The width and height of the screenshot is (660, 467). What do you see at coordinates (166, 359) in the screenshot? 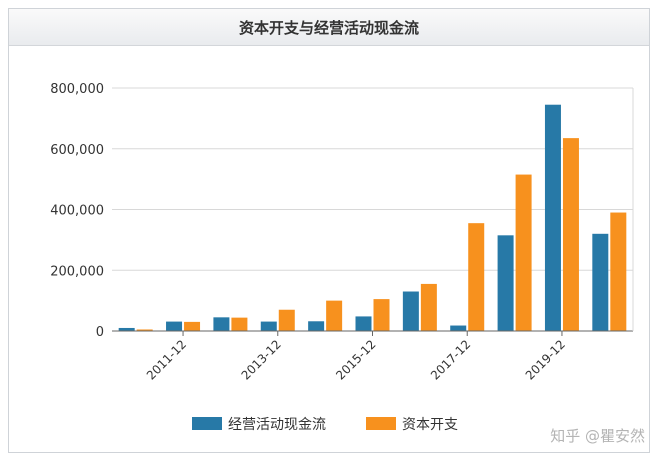
I see `x-tick-label: 2011-12` at bounding box center [166, 359].